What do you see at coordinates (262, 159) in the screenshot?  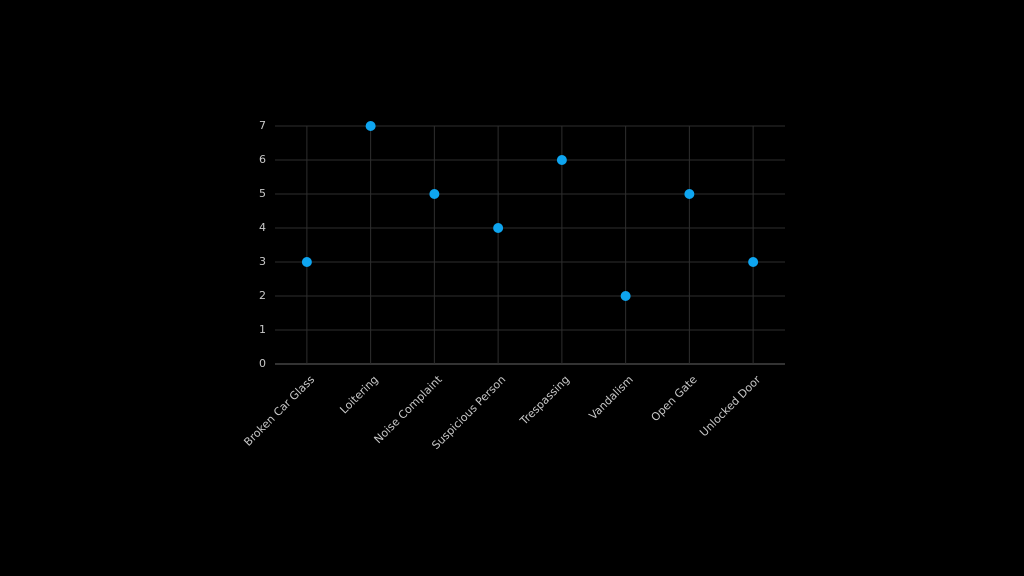 I see `y-tick-label: 6` at bounding box center [262, 159].